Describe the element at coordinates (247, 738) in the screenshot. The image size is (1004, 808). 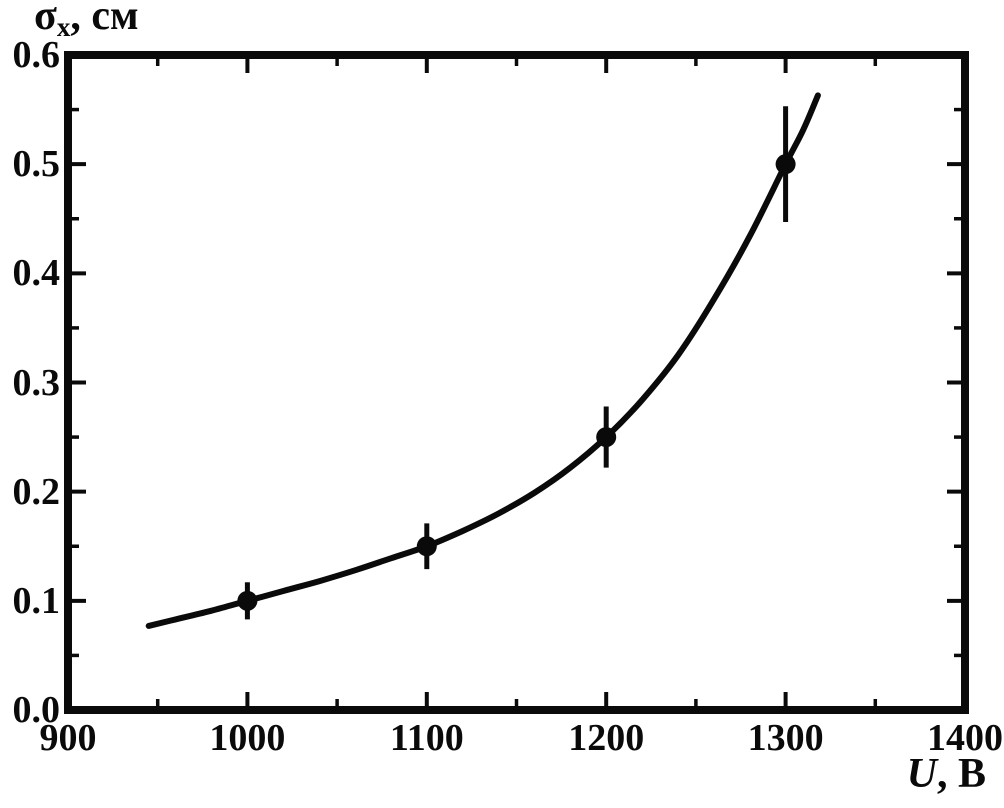
I see `x-tick-label: 1000` at that location.